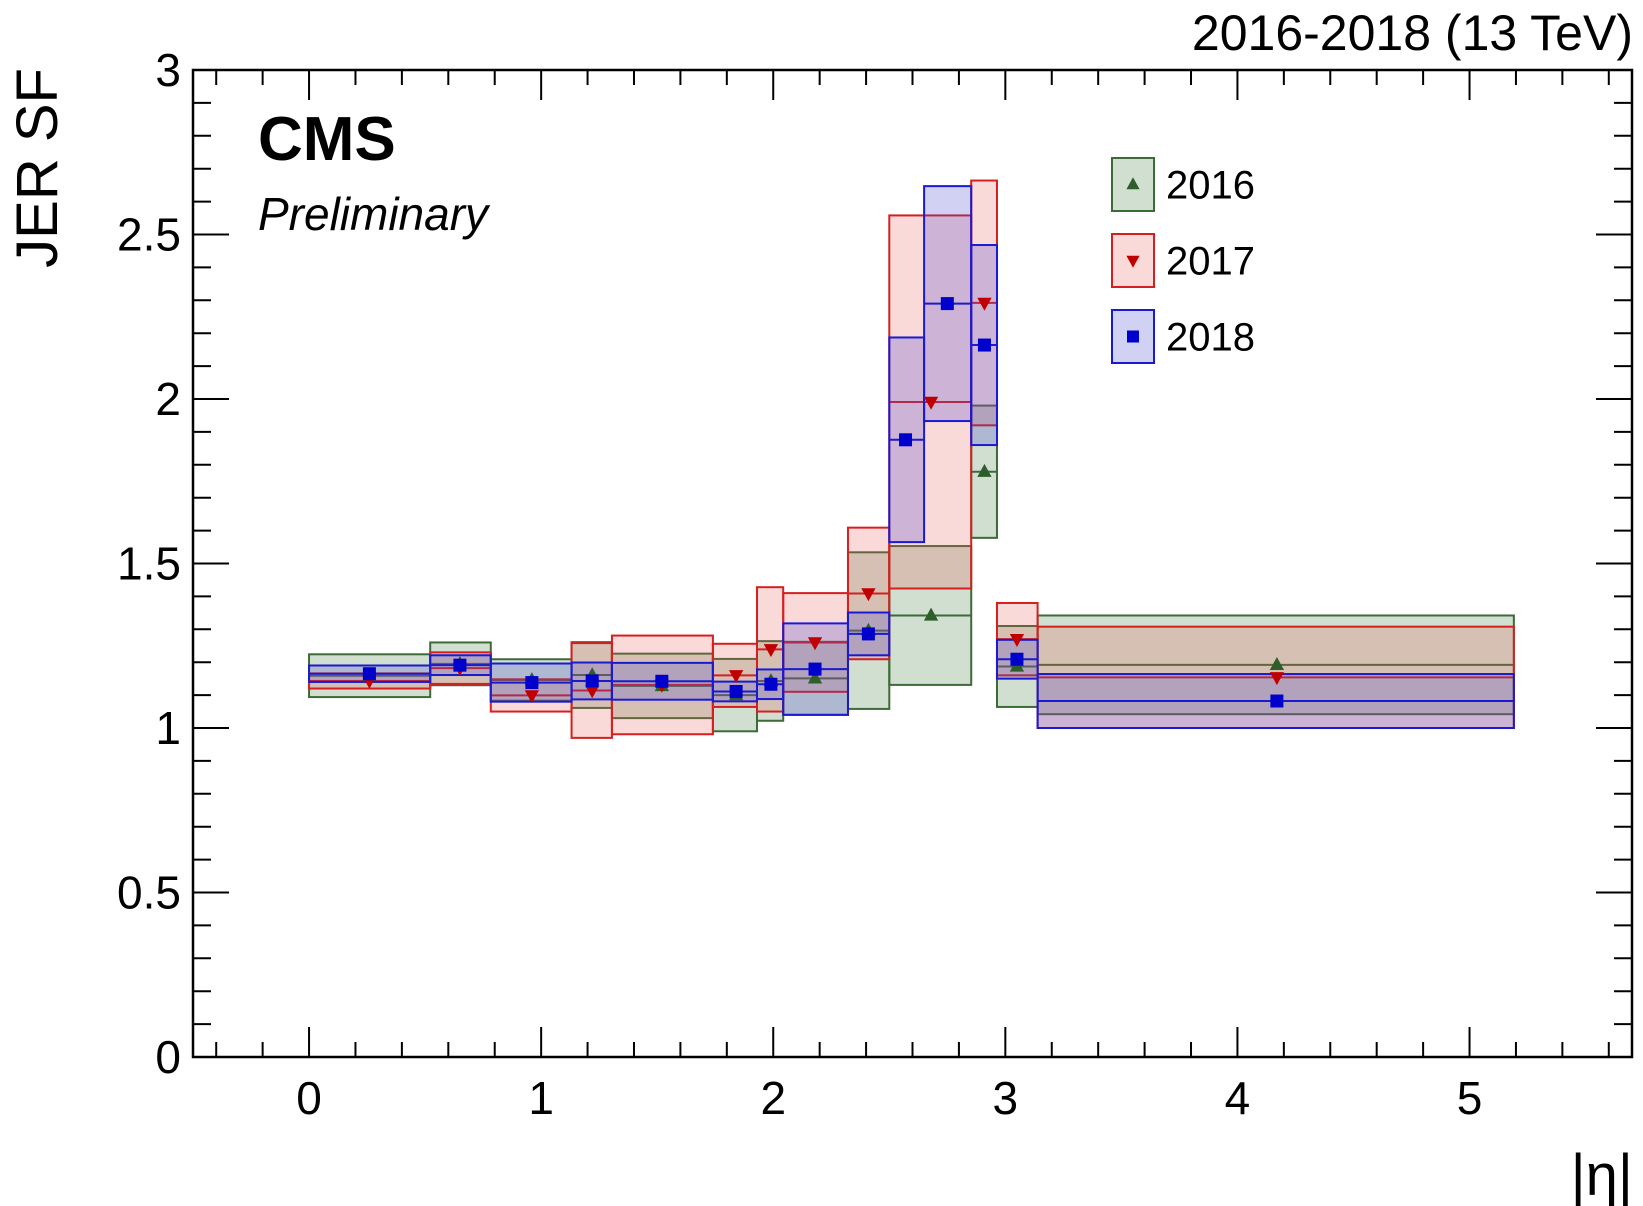  What do you see at coordinates (1210, 262) in the screenshot?
I see `legend-label-2017: 2017` at bounding box center [1210, 262].